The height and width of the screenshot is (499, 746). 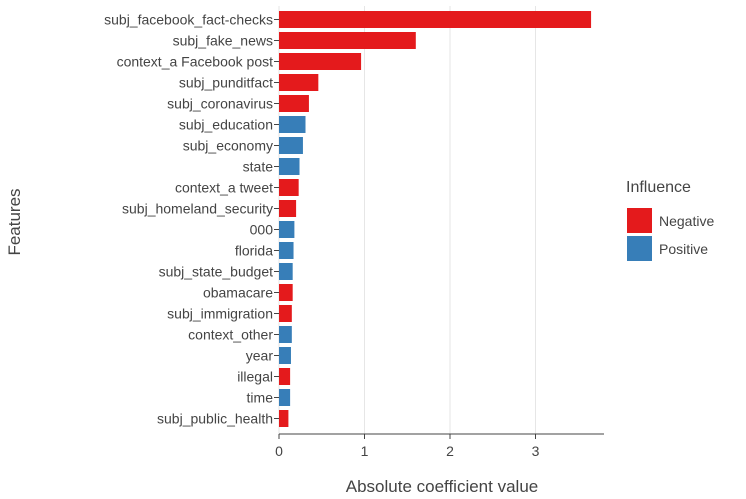 I want to click on x-tick-label: 1, so click(x=365, y=451).